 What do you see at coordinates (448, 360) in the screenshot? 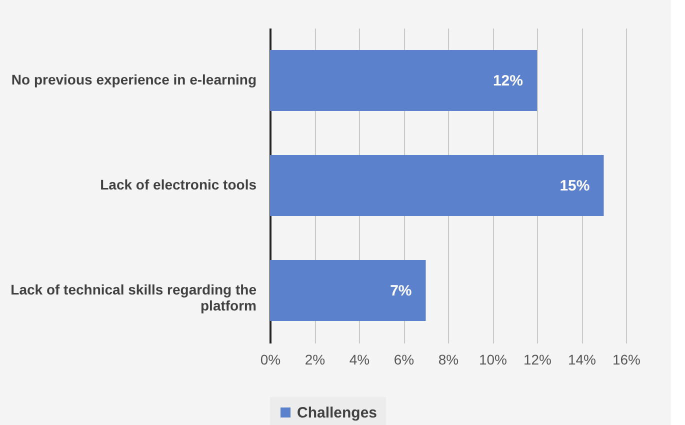
I see `x-tick-label: 8%` at bounding box center [448, 360].